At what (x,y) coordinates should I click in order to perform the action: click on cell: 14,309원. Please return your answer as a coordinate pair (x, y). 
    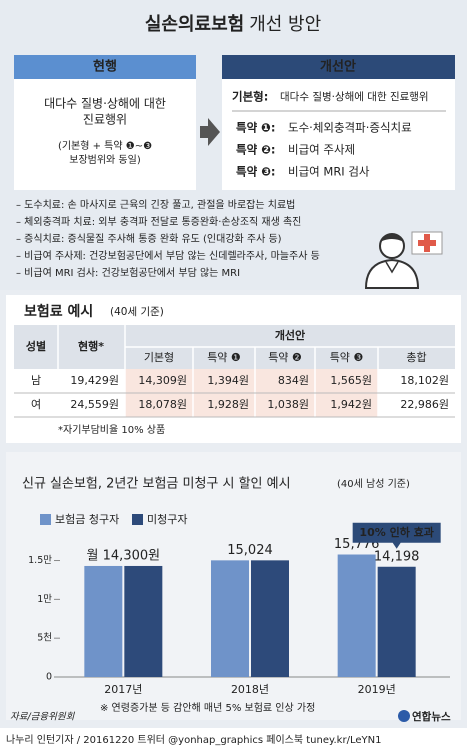
    Looking at the image, I should click on (162, 380).